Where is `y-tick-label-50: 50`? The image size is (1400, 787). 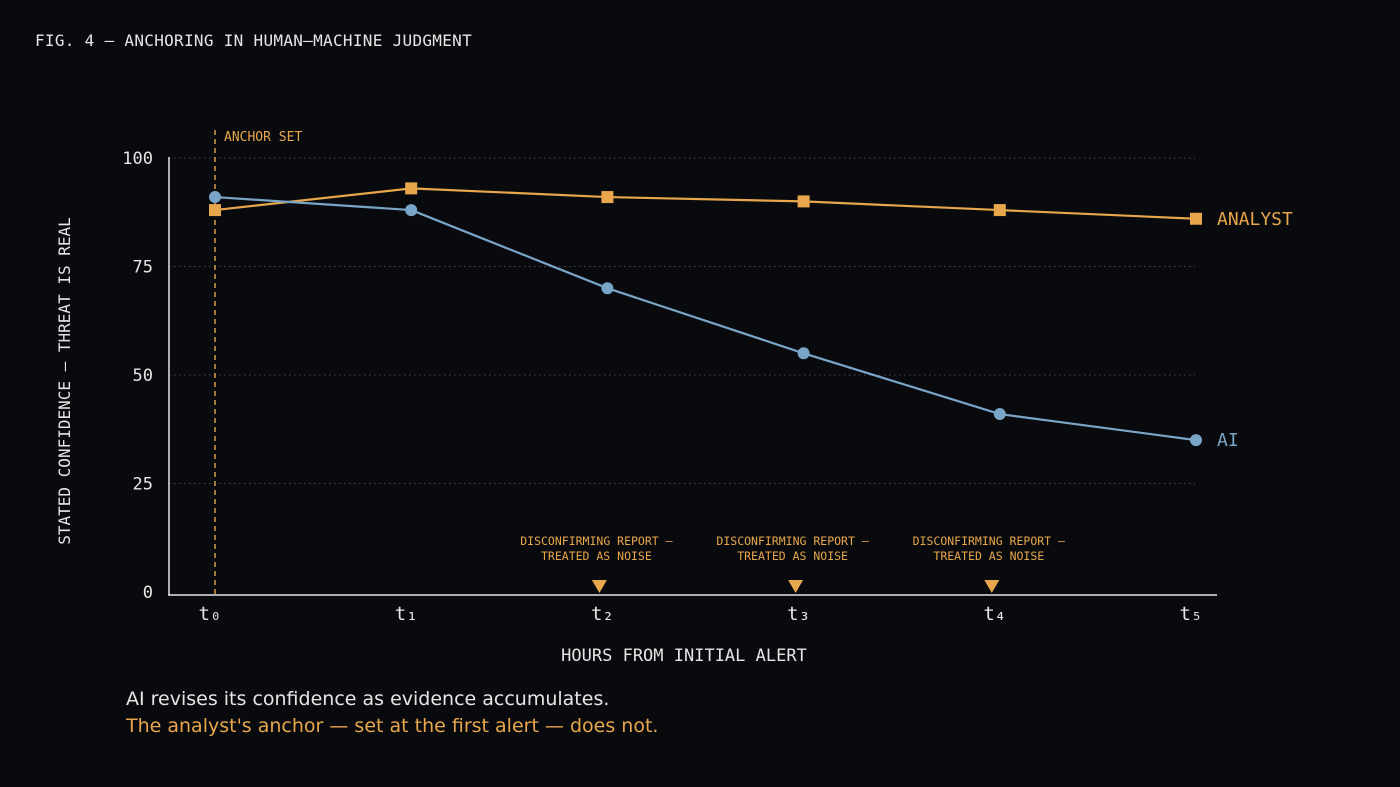
y-tick-label-50: 50 is located at coordinates (143, 376).